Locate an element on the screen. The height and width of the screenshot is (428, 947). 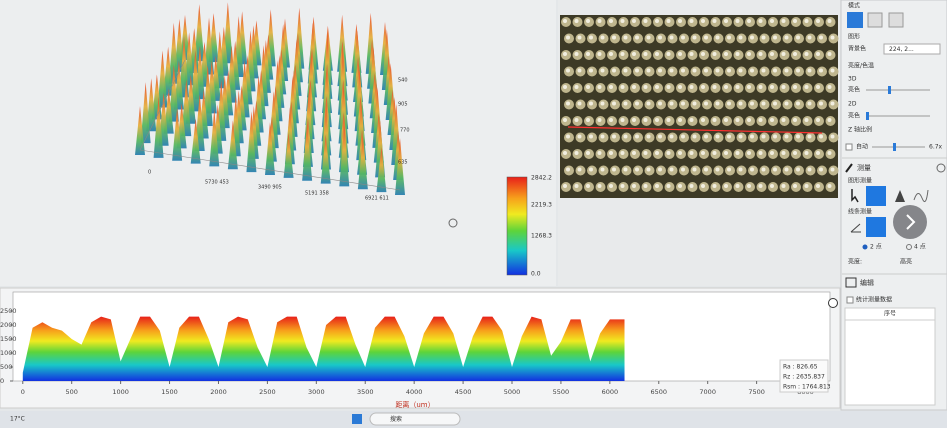
download-button is located at coordinates (833, 303).